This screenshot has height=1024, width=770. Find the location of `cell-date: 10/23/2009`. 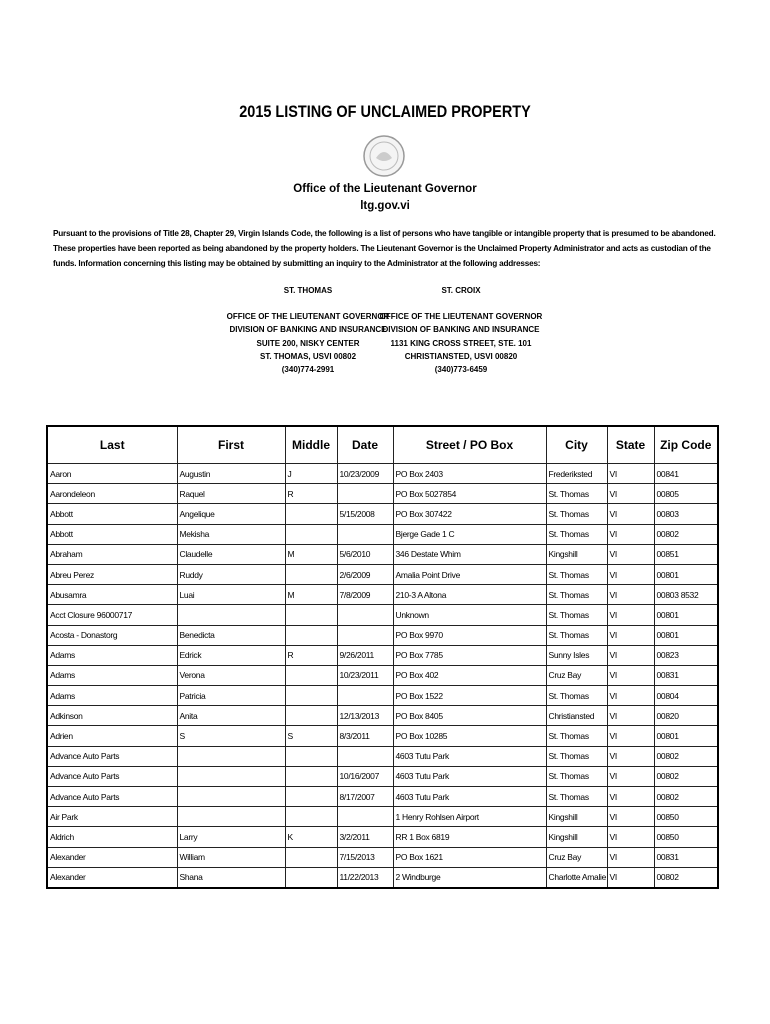

cell-date: 10/23/2009 is located at coordinates (365, 473).